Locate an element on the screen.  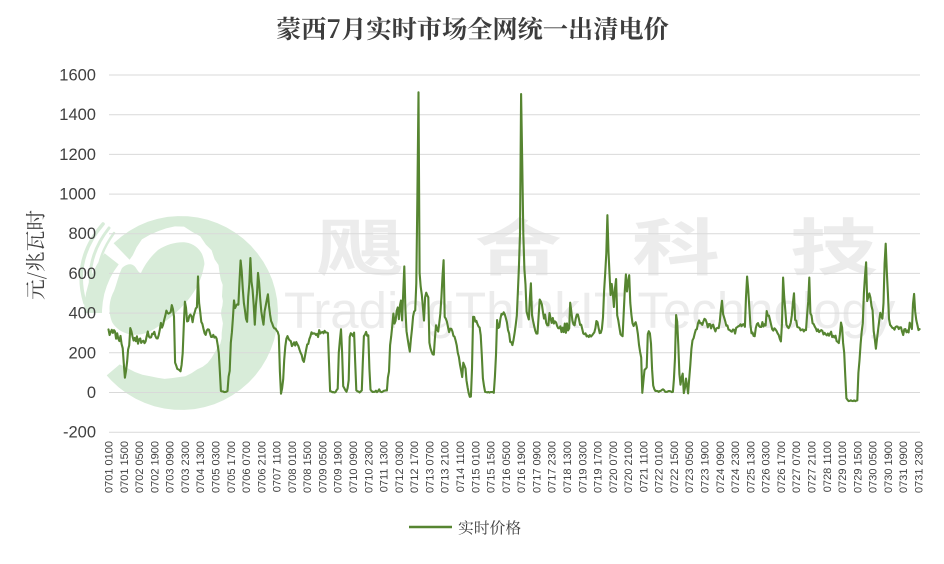
svg-text: 1200 is located at coordinates (77, 155).